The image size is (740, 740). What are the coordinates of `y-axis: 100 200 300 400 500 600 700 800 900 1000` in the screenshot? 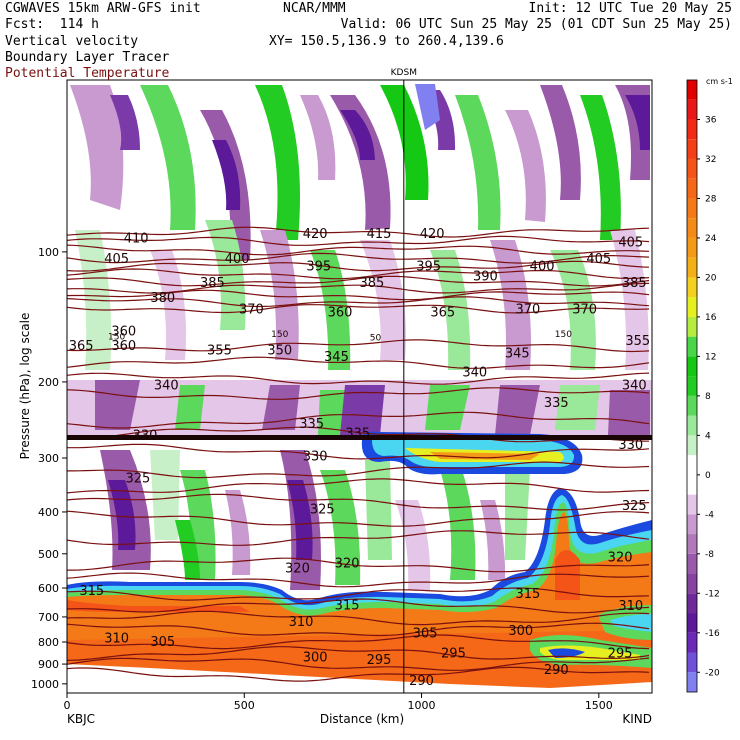 It's located at (49, 468).